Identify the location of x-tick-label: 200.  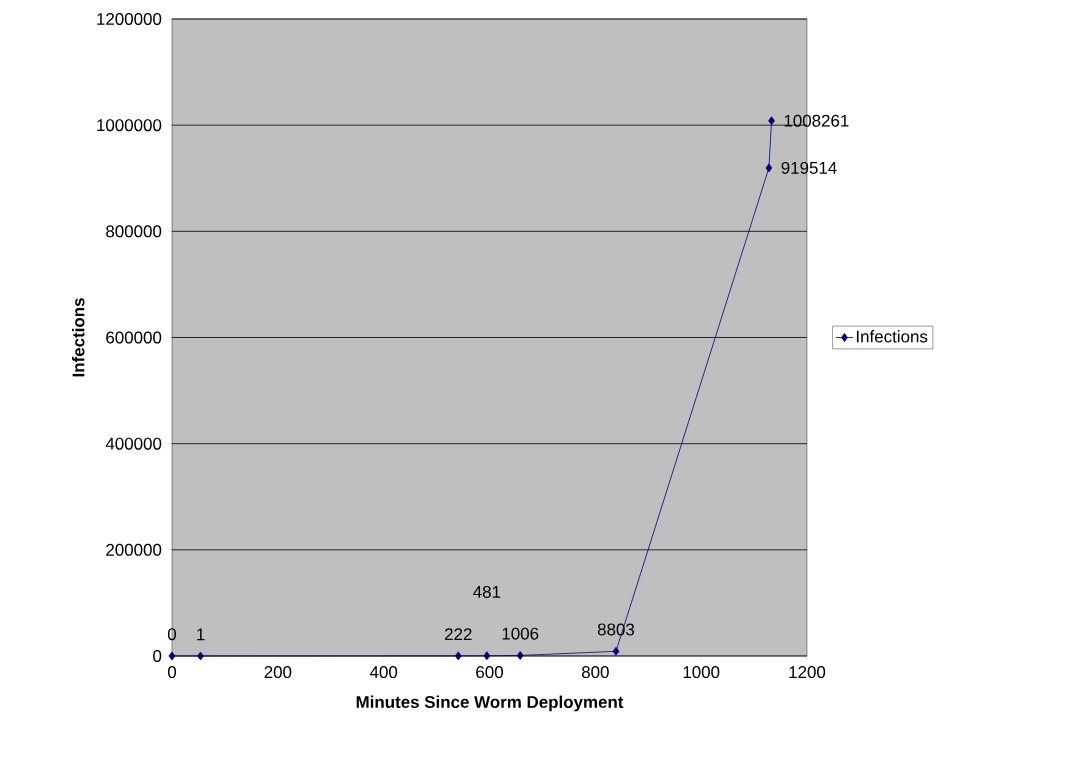
(278, 672).